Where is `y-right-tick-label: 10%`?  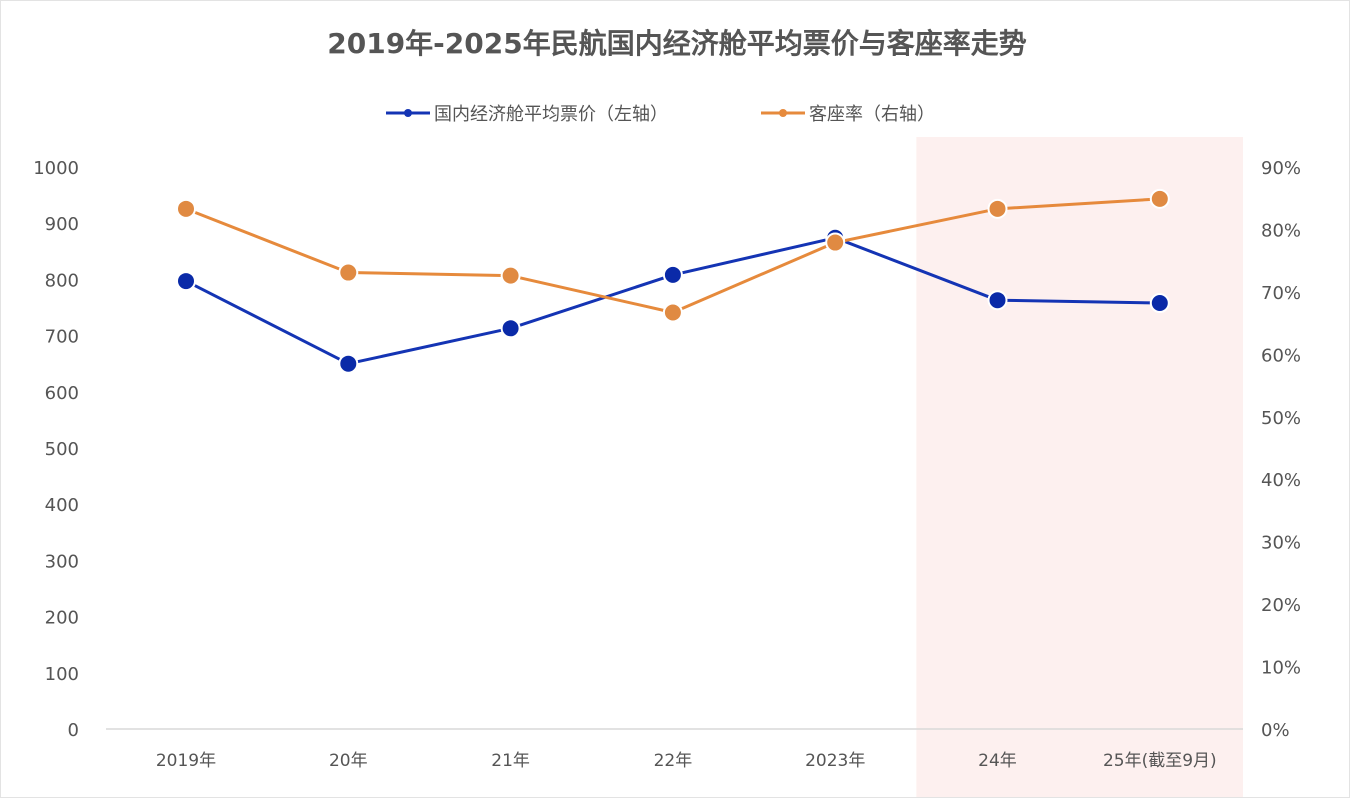
y-right-tick-label: 10% is located at coordinates (1281, 668).